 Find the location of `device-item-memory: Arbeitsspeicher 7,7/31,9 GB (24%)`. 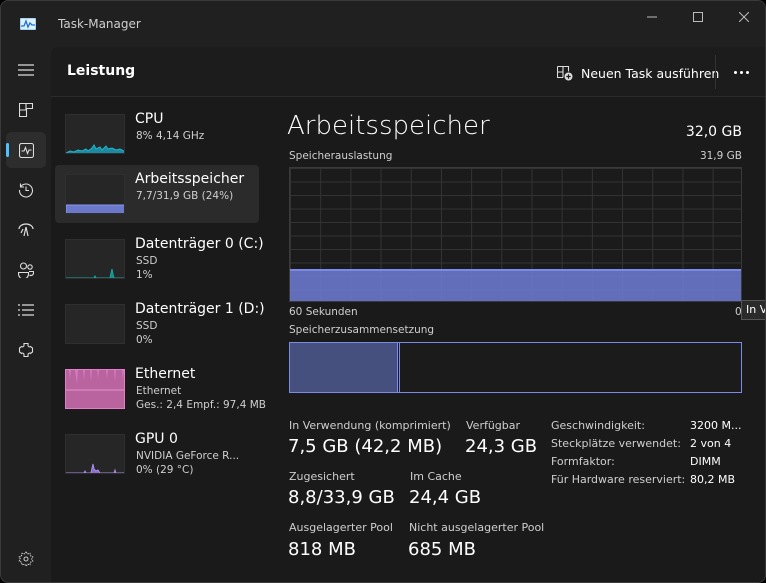

device-item-memory: Arbeitsspeicher 7,7/31,9 GB (24%) is located at coordinates (157, 194).